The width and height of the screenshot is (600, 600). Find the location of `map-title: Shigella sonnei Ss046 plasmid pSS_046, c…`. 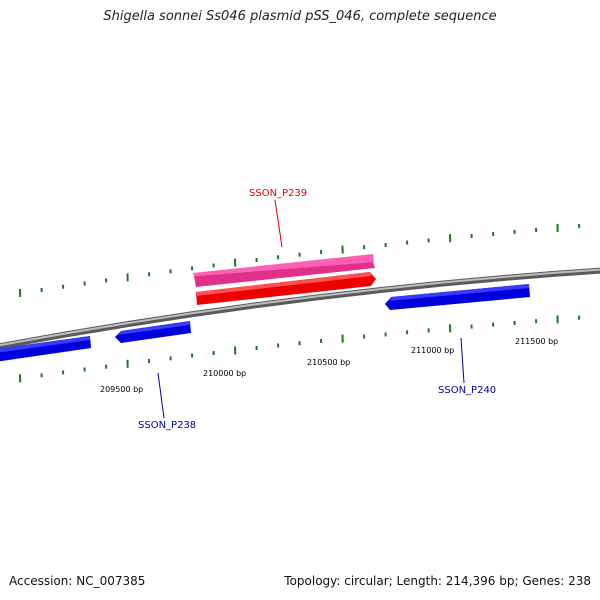

map-title: Shigella sonnei Ss046 plasmid pSS_046, c… is located at coordinates (300, 16).